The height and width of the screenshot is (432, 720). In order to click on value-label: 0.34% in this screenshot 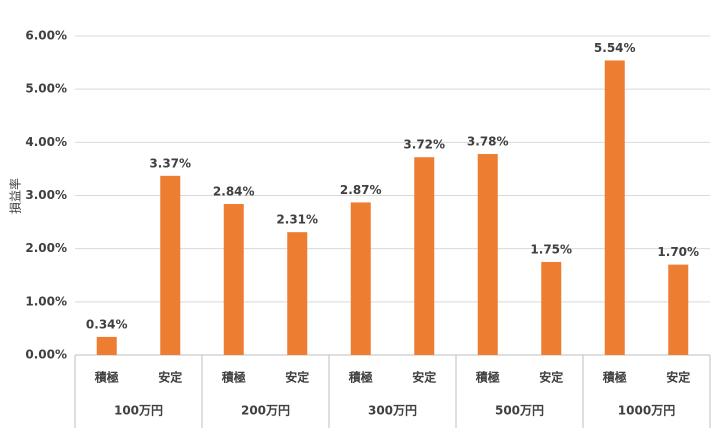, I will do `click(107, 324)`.